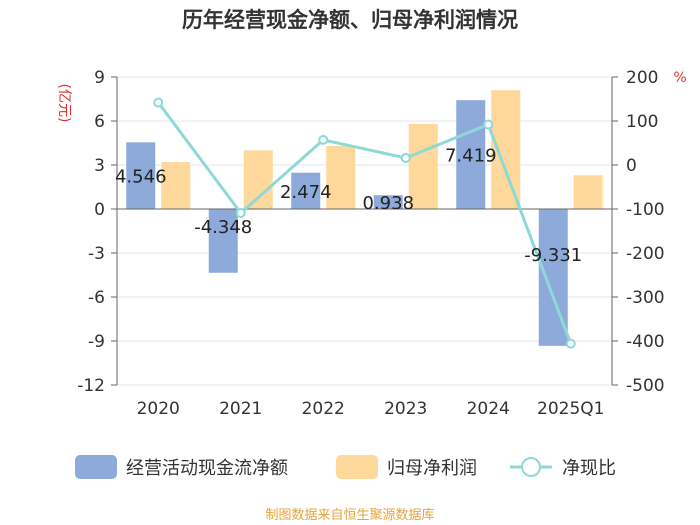  What do you see at coordinates (645, 254) in the screenshot?
I see `right-tick-label: -200` at bounding box center [645, 254].